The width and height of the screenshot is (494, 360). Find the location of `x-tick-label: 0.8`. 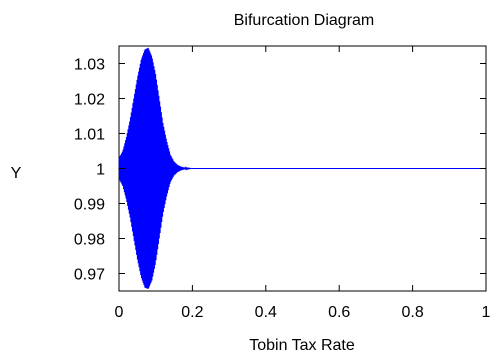

x-tick-label: 0.8 is located at coordinates (412, 312).